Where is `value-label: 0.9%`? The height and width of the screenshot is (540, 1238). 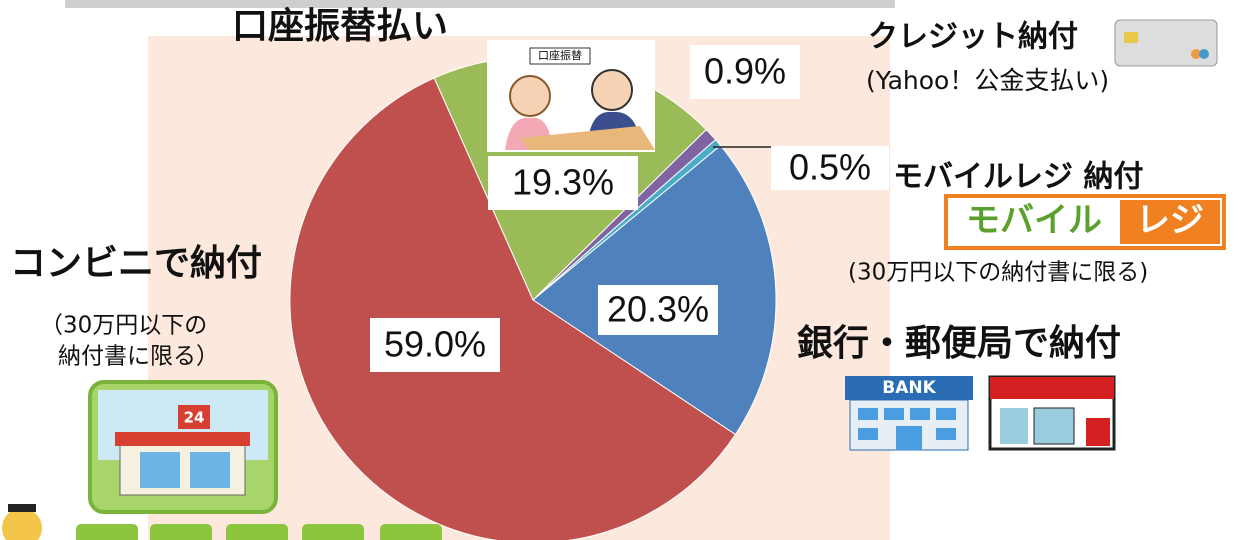 value-label: 0.9% is located at coordinates (745, 71).